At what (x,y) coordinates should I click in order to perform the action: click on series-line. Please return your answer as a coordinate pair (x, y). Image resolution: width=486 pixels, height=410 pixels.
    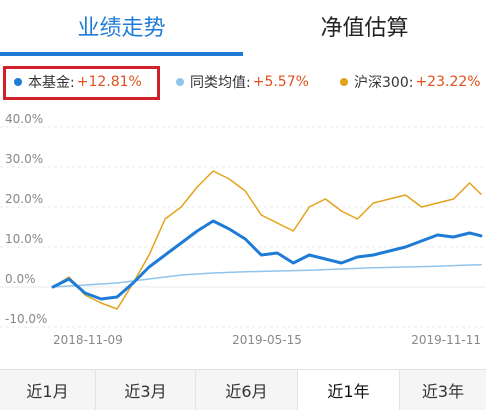
    Looking at the image, I should click on (267, 275).